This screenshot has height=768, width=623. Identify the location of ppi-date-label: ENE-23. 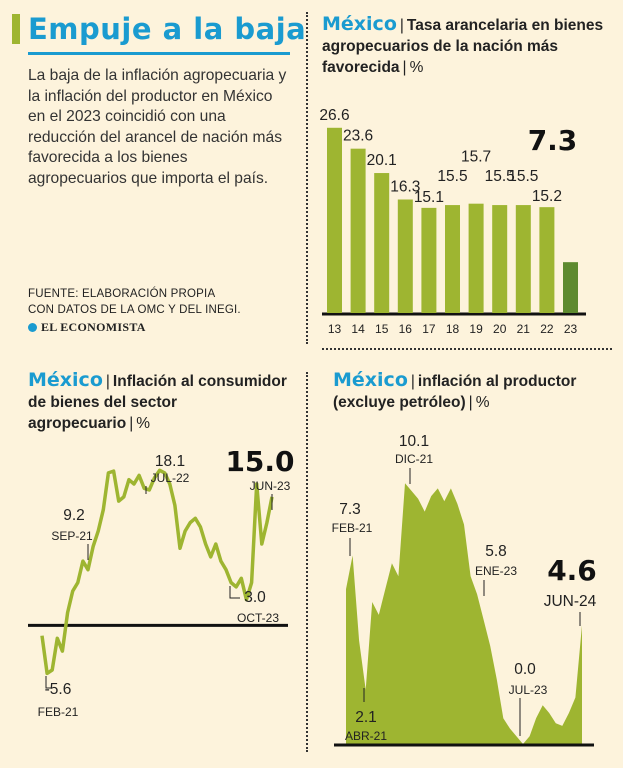
(496, 571).